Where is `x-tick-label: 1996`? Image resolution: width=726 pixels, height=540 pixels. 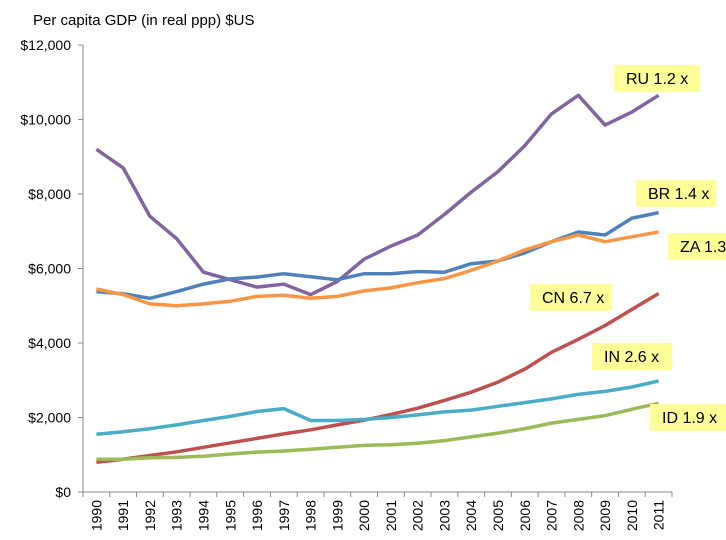
x-tick-label: 1996 is located at coordinates (257, 515).